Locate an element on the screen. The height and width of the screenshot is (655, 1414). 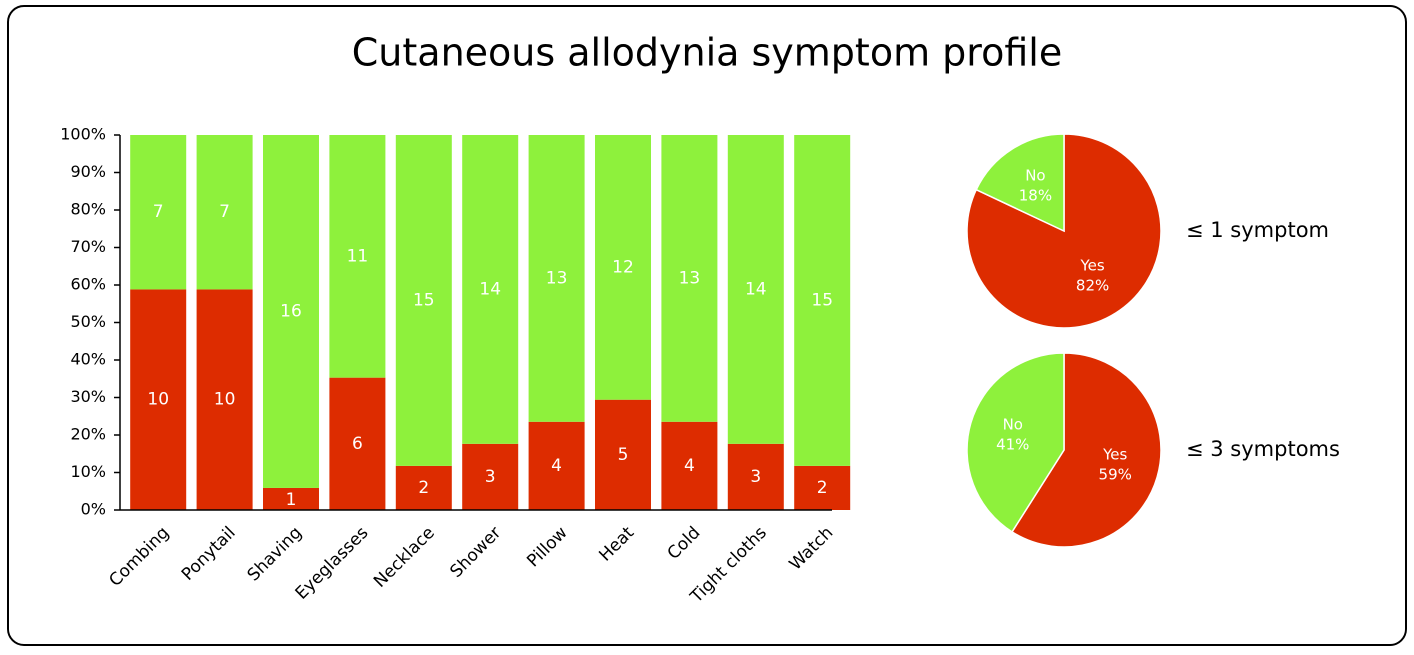
y-tick-label: 30% is located at coordinates (88, 396).